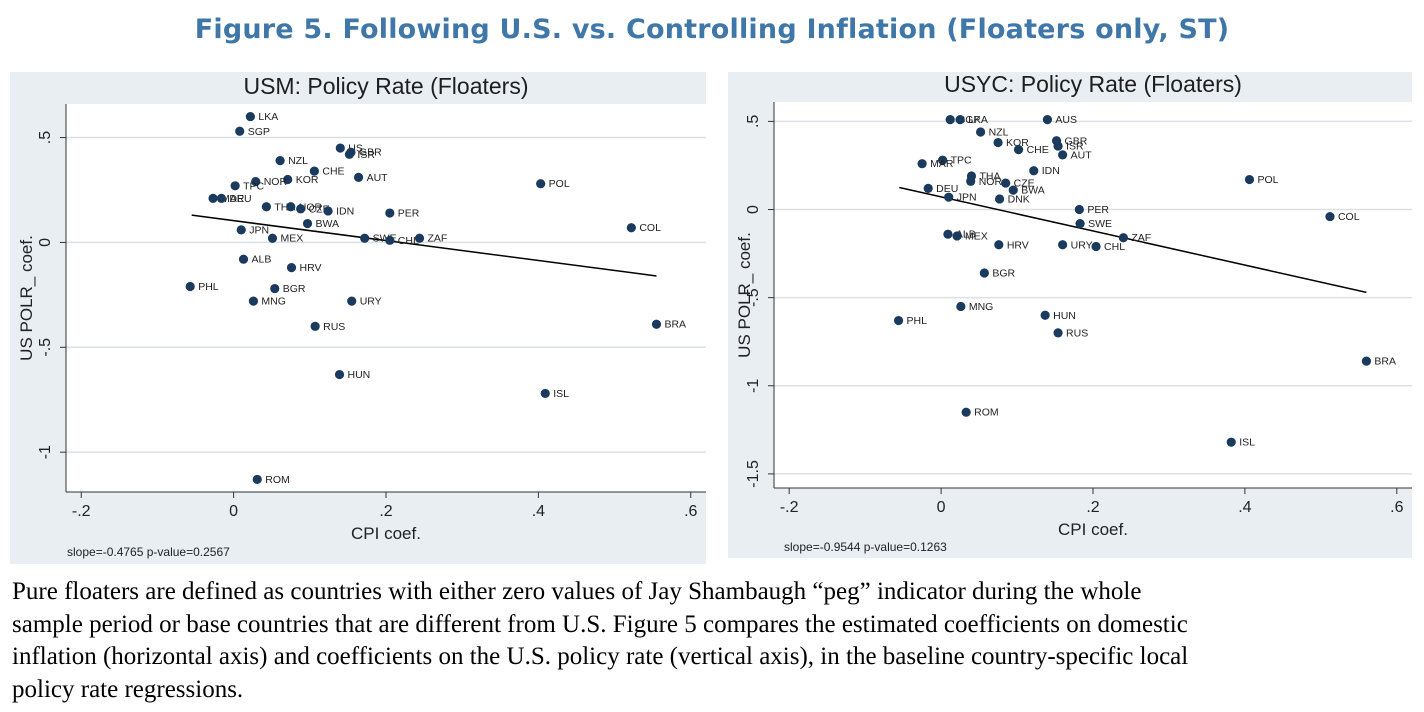 The width and height of the screenshot is (1424, 712). I want to click on y-tick-label: -.5, so click(45, 347).